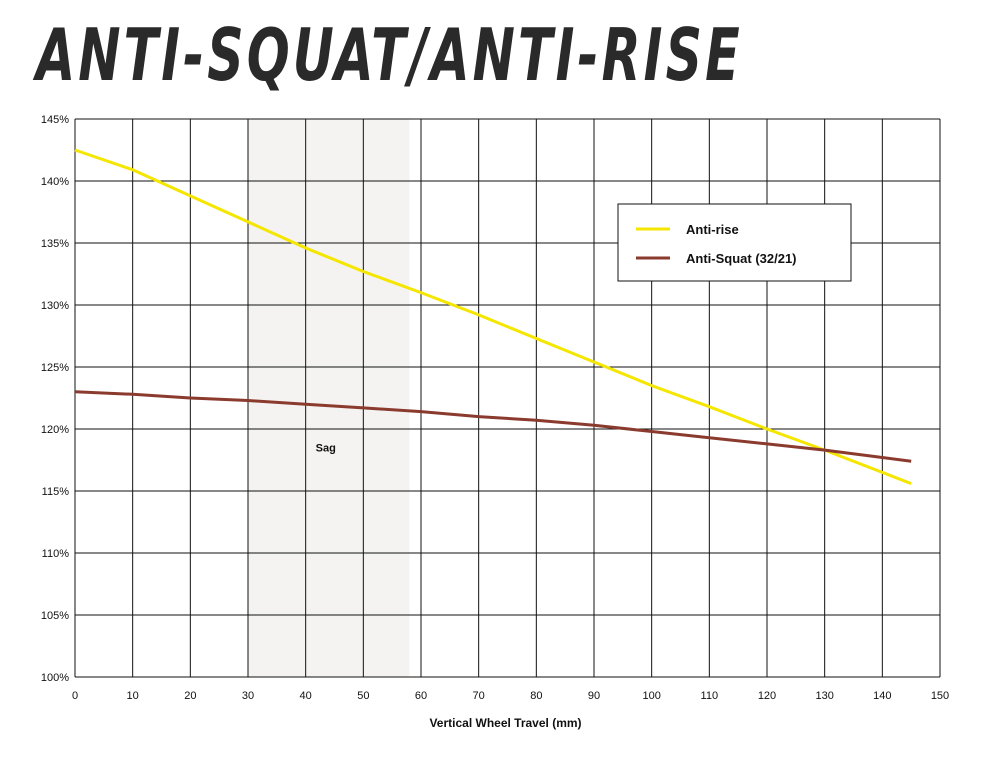 The height and width of the screenshot is (757, 1000). Describe the element at coordinates (594, 696) in the screenshot. I see `x-tick-label: 90` at that location.